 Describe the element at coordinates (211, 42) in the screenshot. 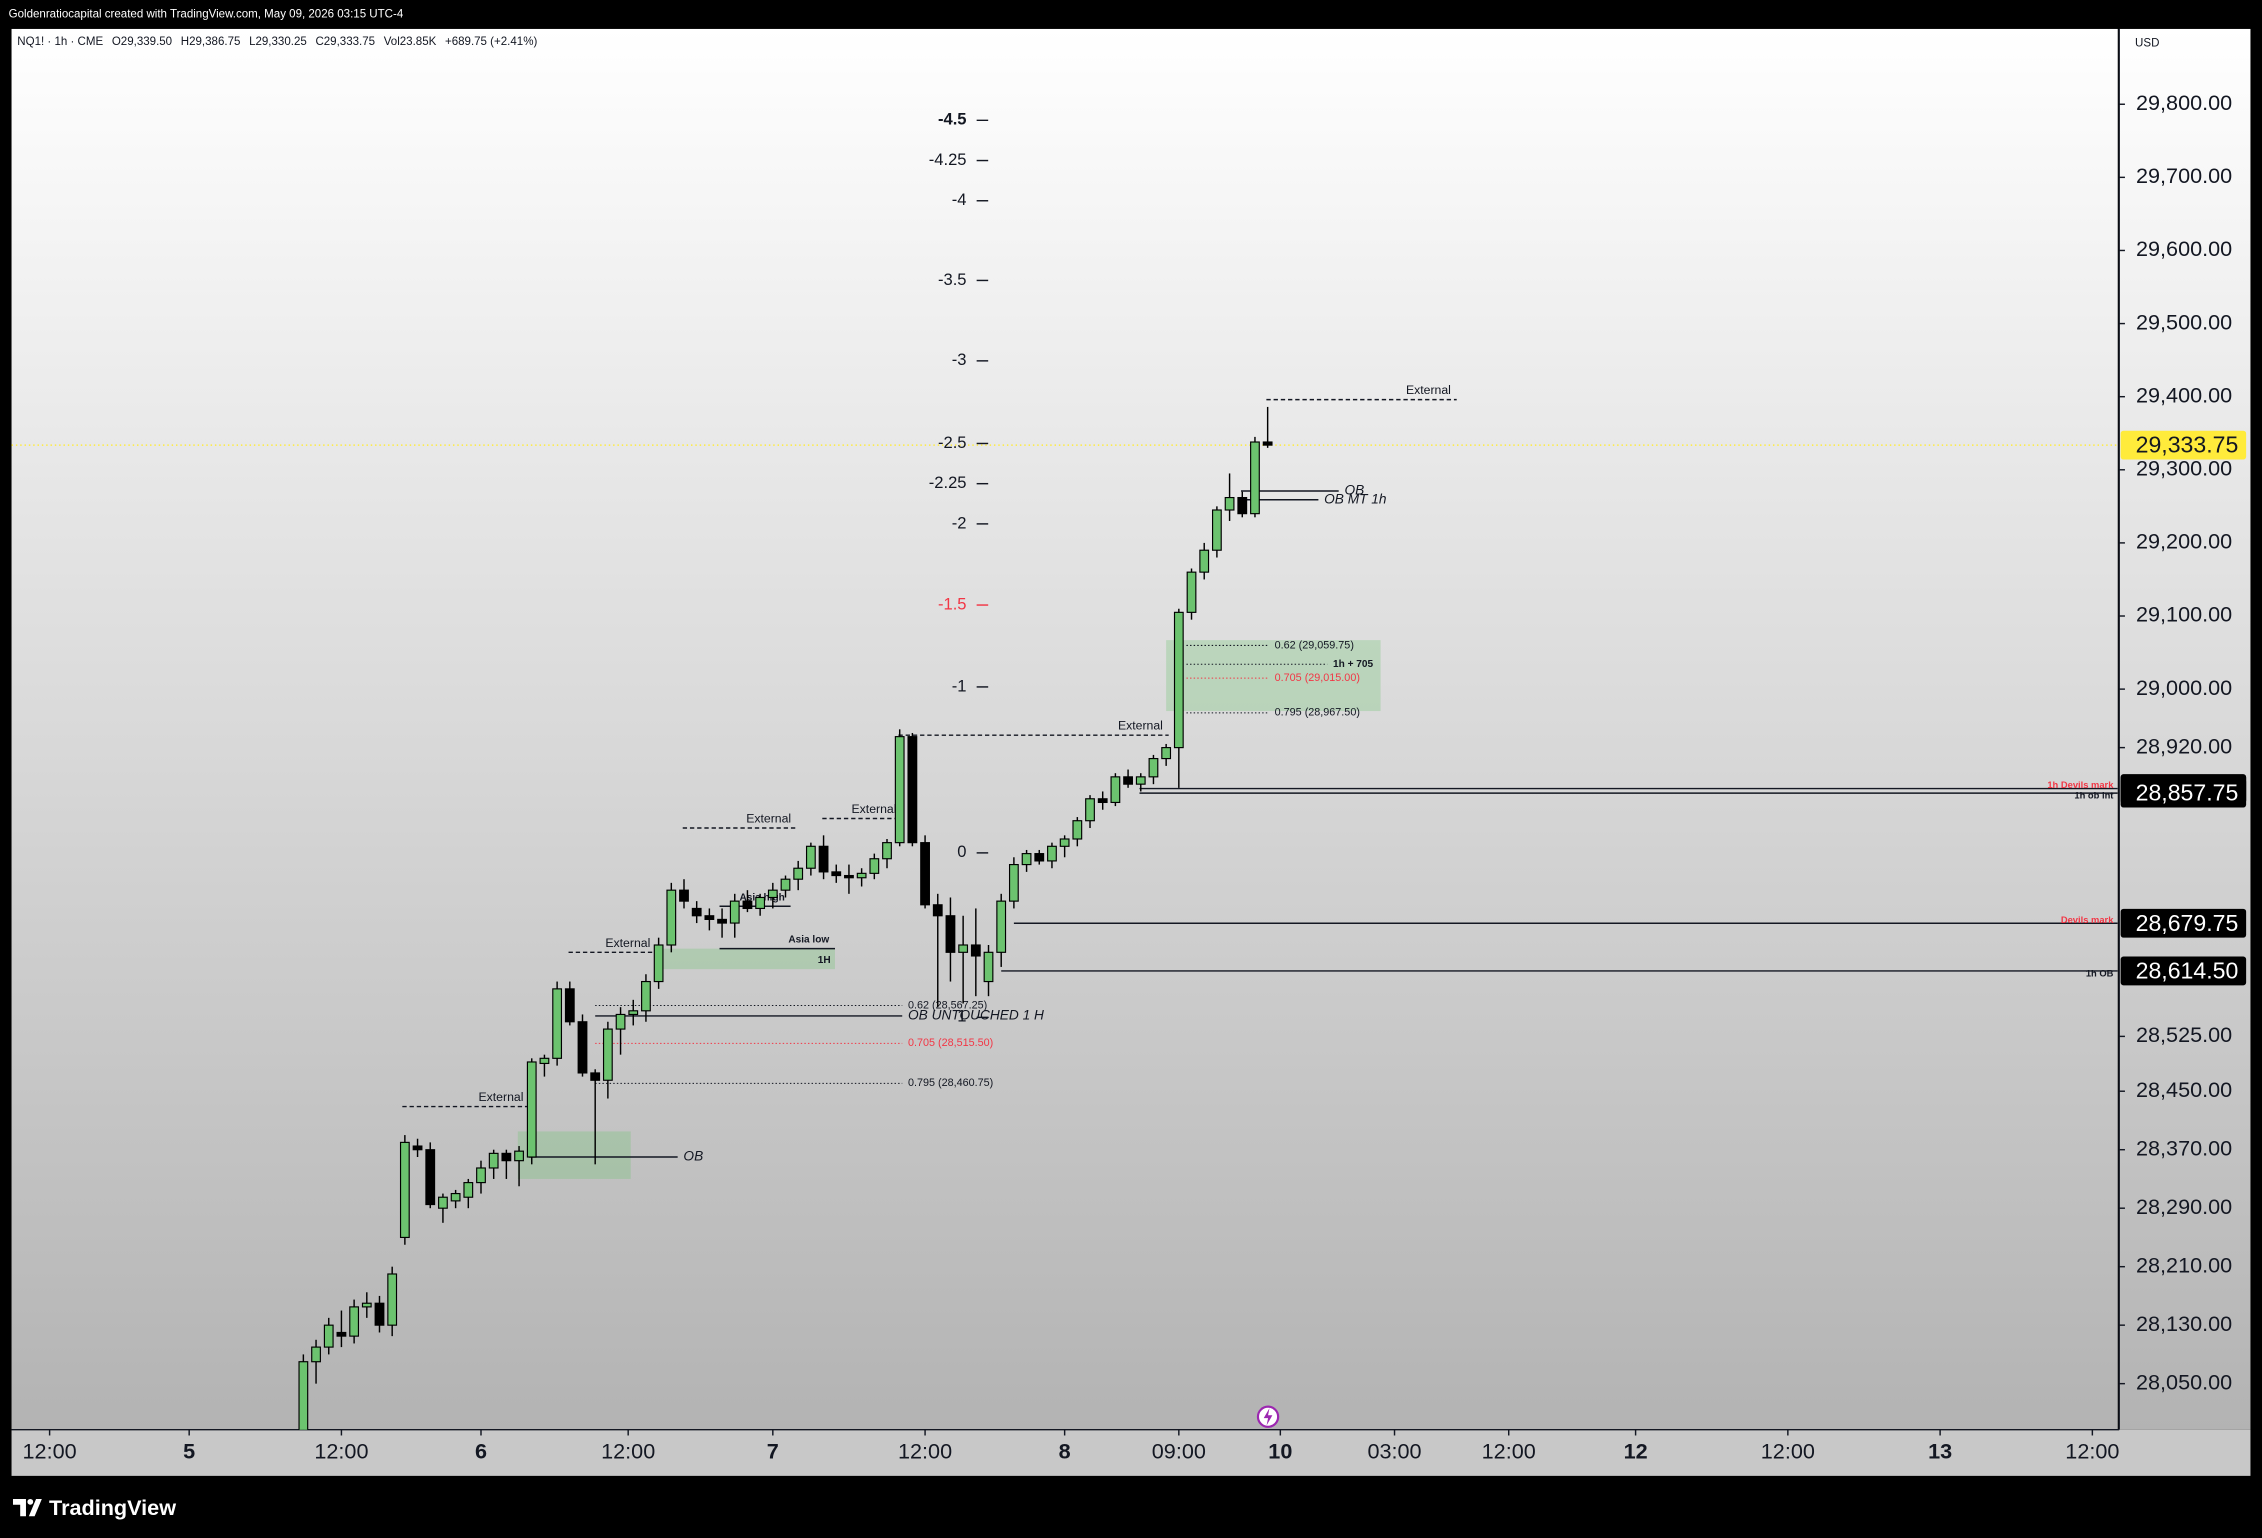

I see `legend-item: H29,386.75` at that location.